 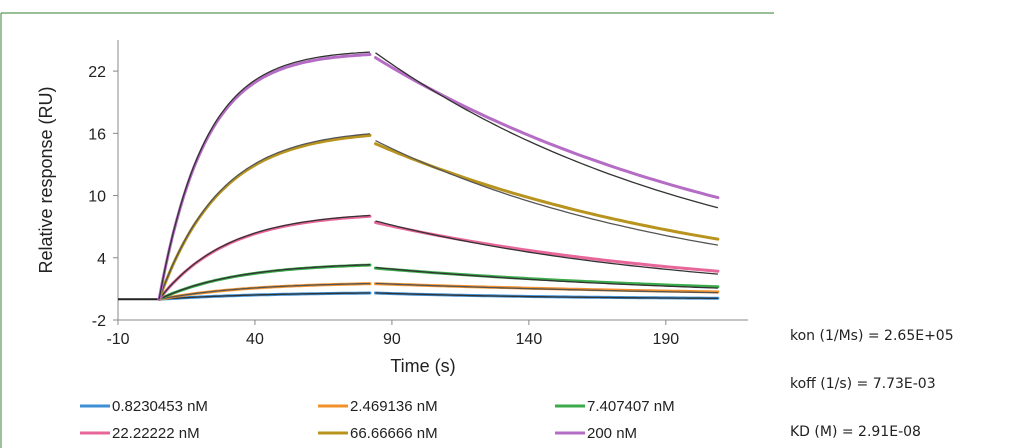 What do you see at coordinates (101, 259) in the screenshot?
I see `y-tick-label: 4` at bounding box center [101, 259].